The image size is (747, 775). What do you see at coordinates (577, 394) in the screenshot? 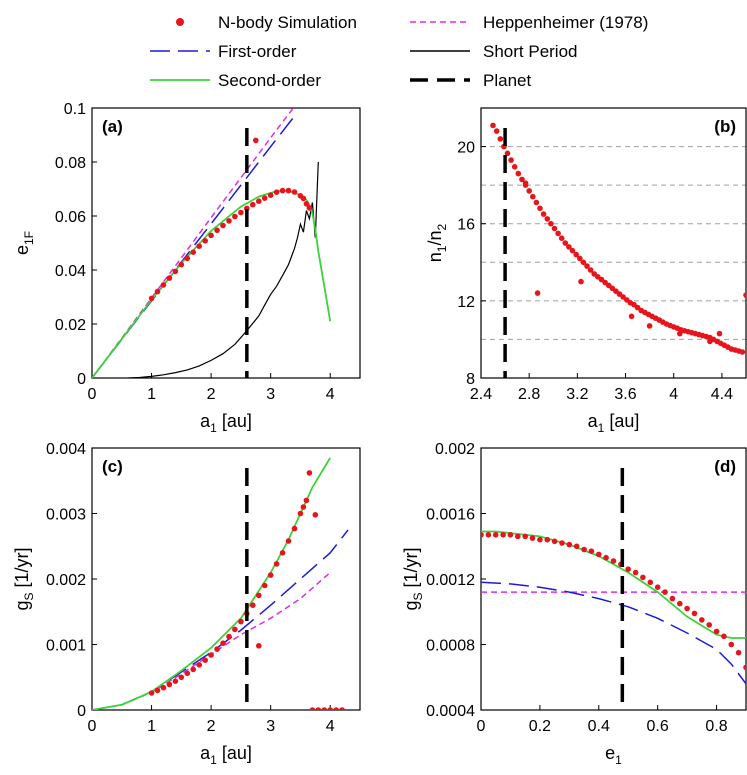
I see `x-tick-label: 3.2` at bounding box center [577, 394].